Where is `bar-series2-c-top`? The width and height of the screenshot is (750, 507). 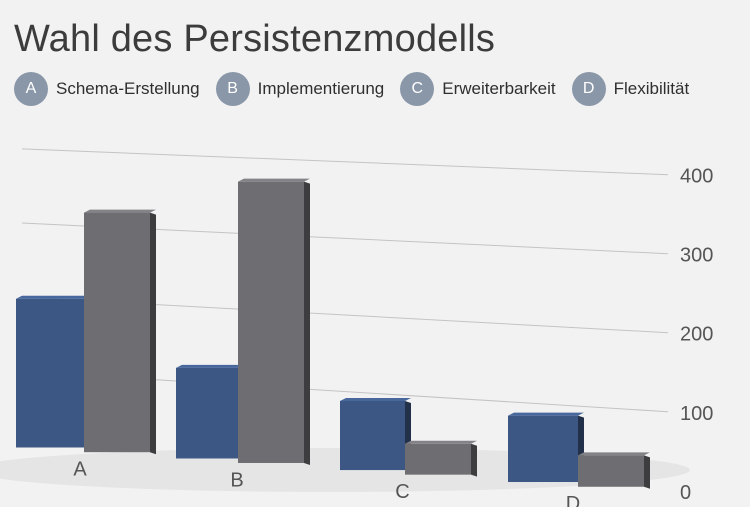
bar-series2-c-top is located at coordinates (441, 442).